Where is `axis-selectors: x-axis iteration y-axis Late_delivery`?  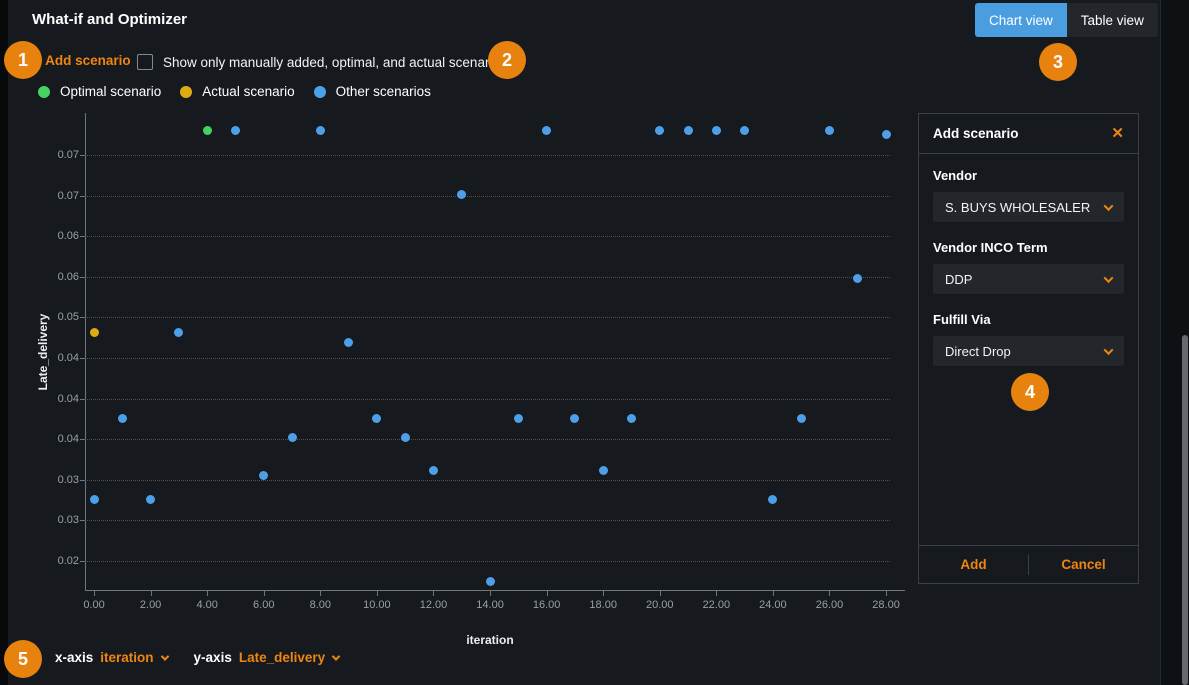
axis-selectors: x-axis iteration y-axis Late_delivery is located at coordinates (198, 657).